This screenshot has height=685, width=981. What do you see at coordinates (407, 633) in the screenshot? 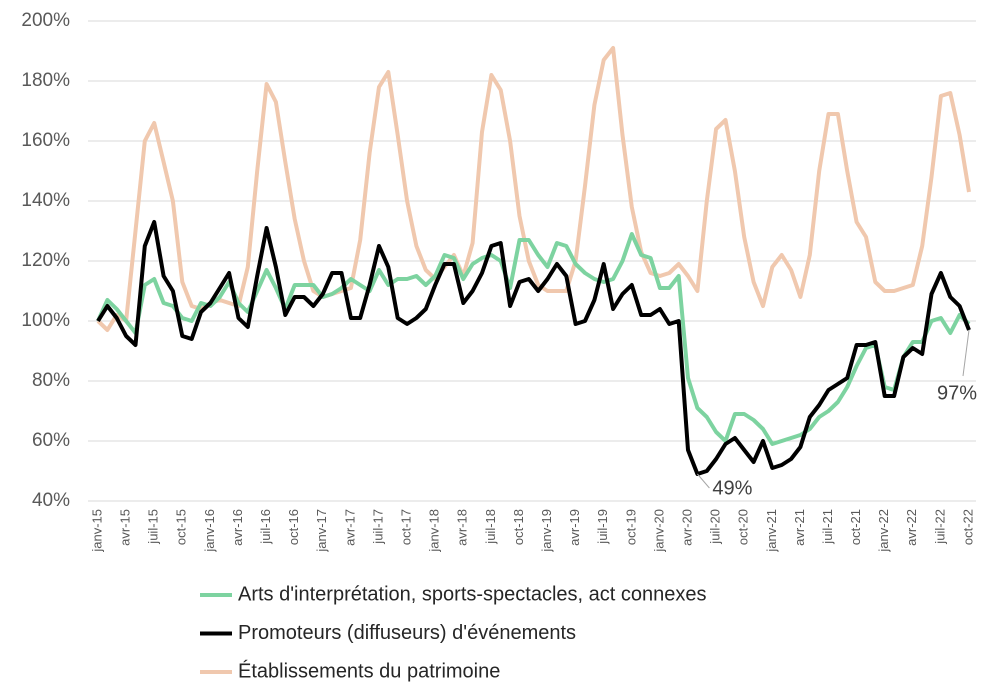
I see `legend-label: Promoteurs (diffuseurs) d'événements` at bounding box center [407, 633].